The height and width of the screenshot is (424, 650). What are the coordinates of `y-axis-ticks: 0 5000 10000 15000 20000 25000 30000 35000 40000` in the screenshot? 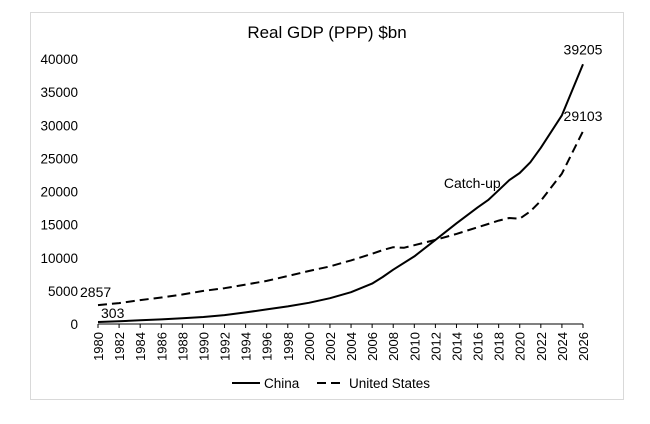 It's located at (59, 192).